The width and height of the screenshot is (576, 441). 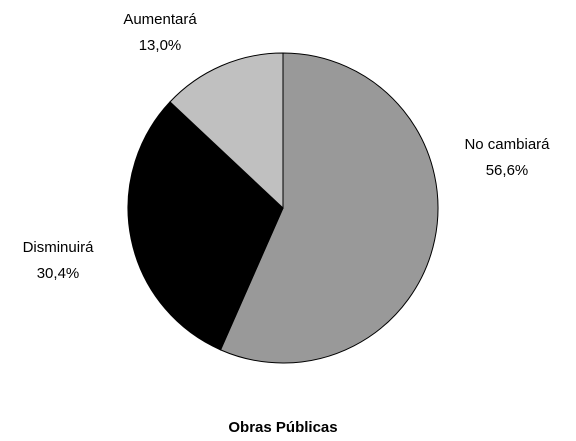 What do you see at coordinates (59, 247) in the screenshot?
I see `slice-label: Disminuirá` at bounding box center [59, 247].